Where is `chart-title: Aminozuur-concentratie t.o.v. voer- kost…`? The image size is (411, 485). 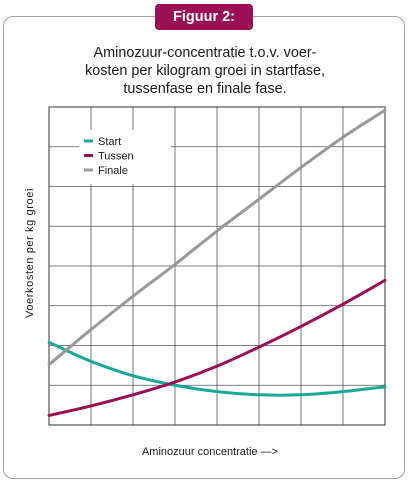
chart-title: Aminozuur-concentratie t.o.v. voer- kost… is located at coordinates (205, 71).